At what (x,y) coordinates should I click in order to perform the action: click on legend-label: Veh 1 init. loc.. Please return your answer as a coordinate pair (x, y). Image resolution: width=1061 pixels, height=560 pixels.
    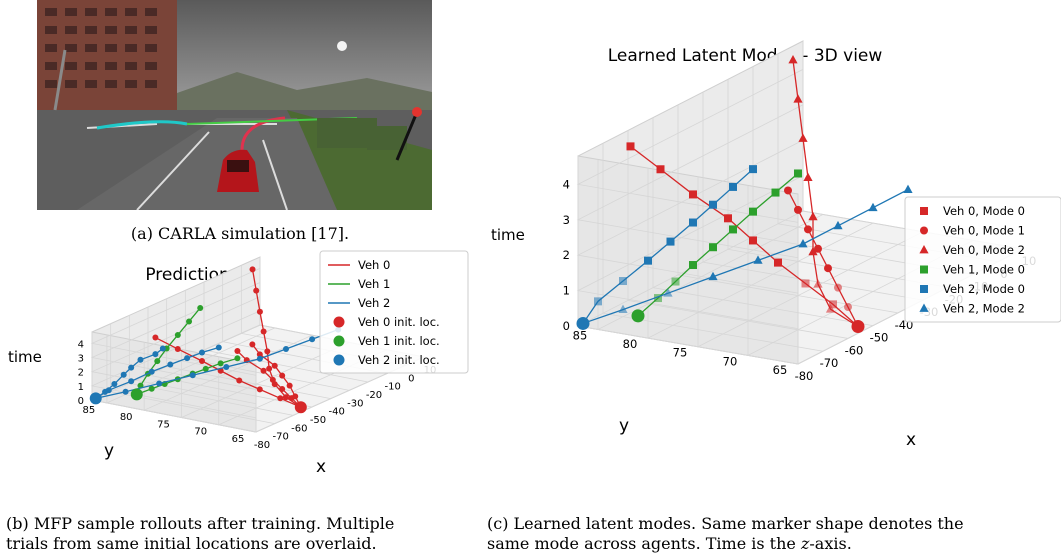
    Looking at the image, I should click on (399, 341).